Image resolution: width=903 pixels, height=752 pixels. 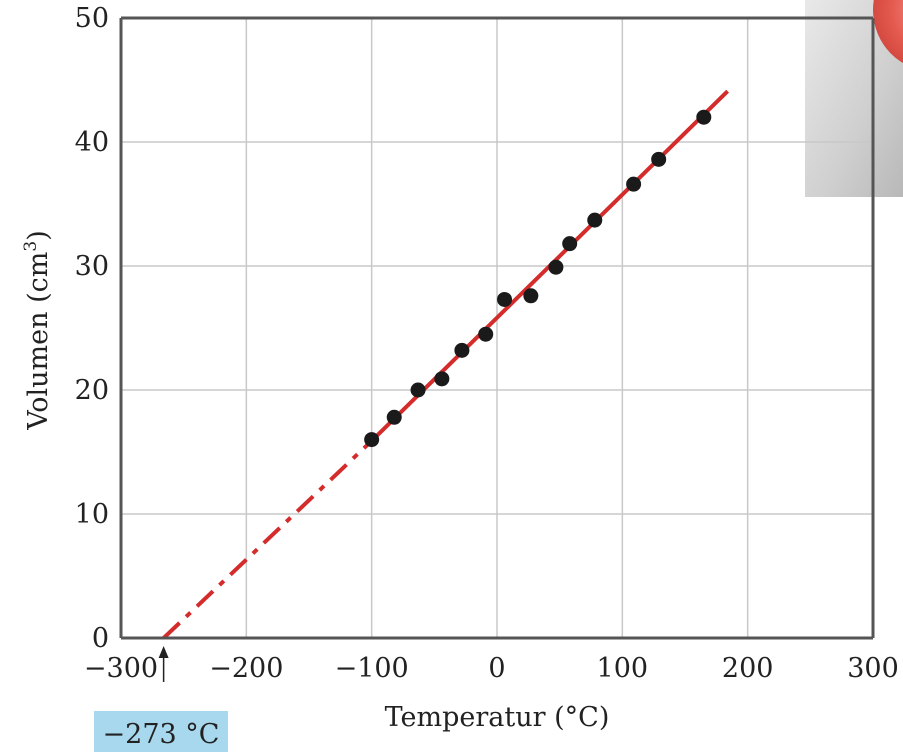 I want to click on x-tick-label: −300, so click(x=121, y=668).